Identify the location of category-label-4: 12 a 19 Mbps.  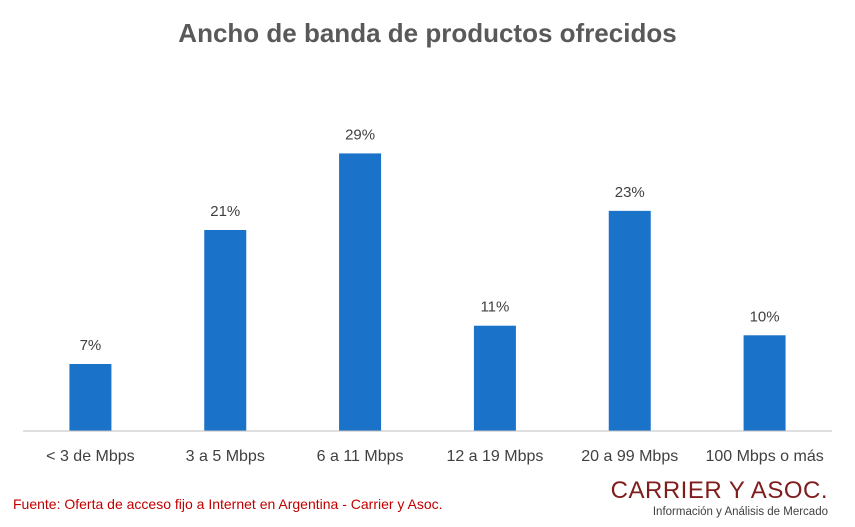
(494, 456).